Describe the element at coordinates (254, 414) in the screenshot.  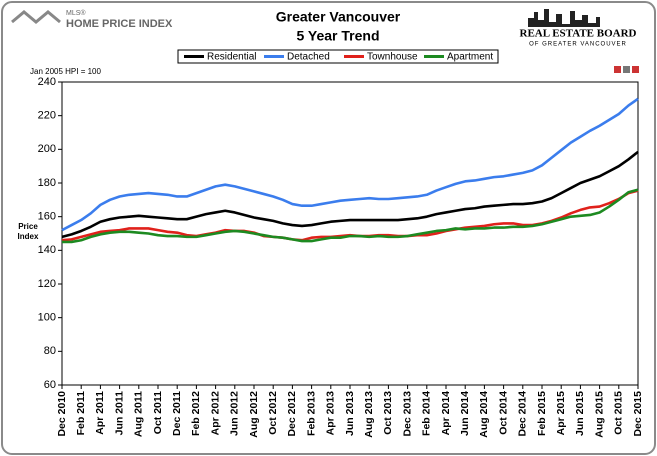
I see `x-tick-label: Aug 2012` at that location.